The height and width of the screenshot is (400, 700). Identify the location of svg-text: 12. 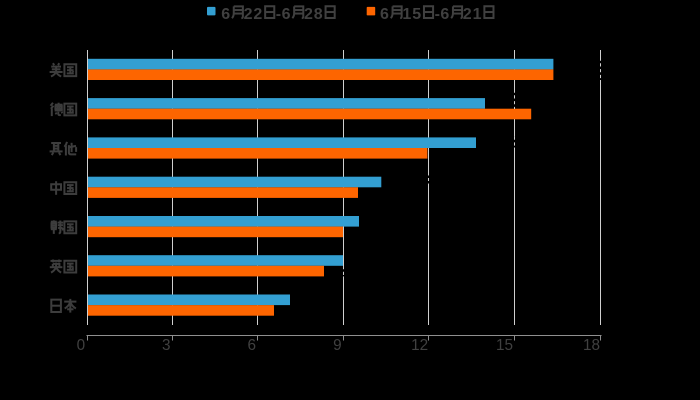
(419, 345).